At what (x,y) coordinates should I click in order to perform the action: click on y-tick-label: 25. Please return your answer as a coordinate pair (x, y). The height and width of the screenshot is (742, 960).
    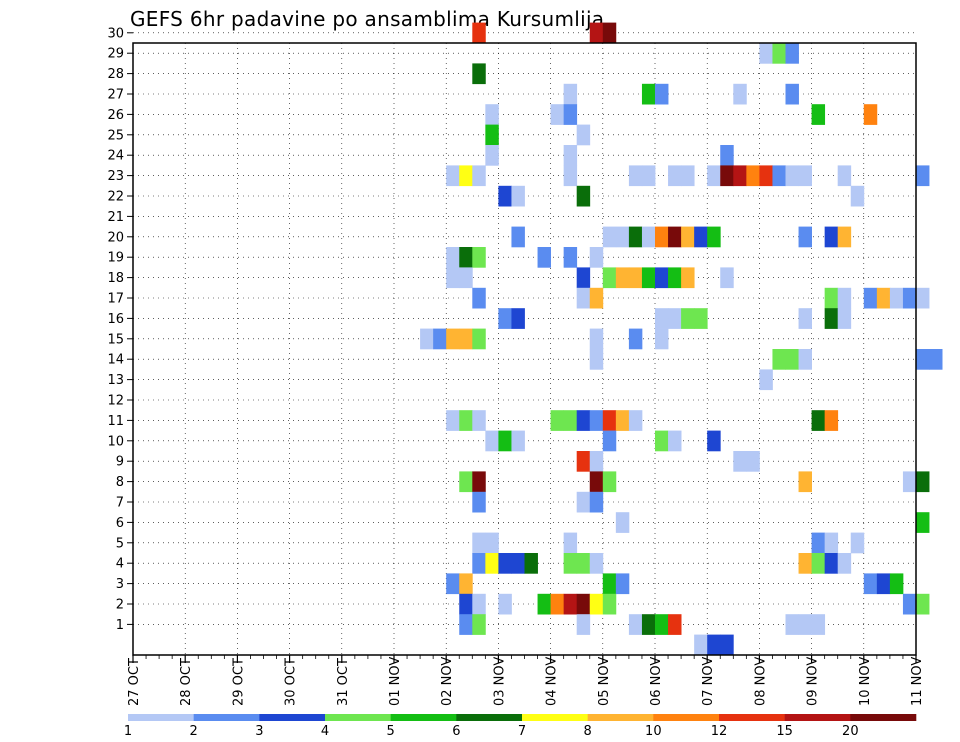
    Looking at the image, I should click on (115, 135).